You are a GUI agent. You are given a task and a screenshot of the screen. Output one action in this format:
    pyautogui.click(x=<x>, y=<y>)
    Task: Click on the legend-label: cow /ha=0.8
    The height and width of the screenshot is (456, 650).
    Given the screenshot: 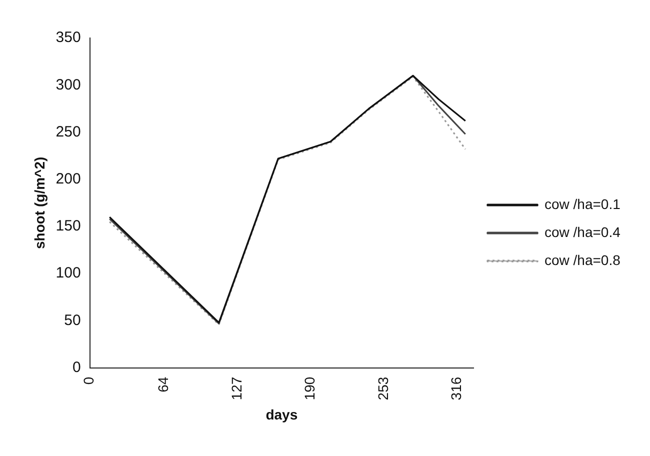 What is the action you would take?
    pyautogui.click(x=582, y=260)
    